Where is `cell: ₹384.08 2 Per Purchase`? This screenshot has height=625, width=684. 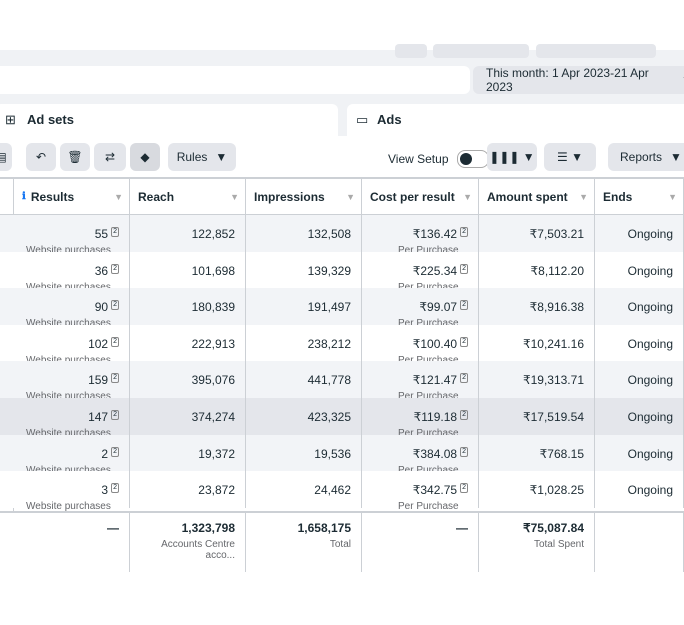
cell: ₹384.08 2 Per Purchase is located at coordinates (420, 455).